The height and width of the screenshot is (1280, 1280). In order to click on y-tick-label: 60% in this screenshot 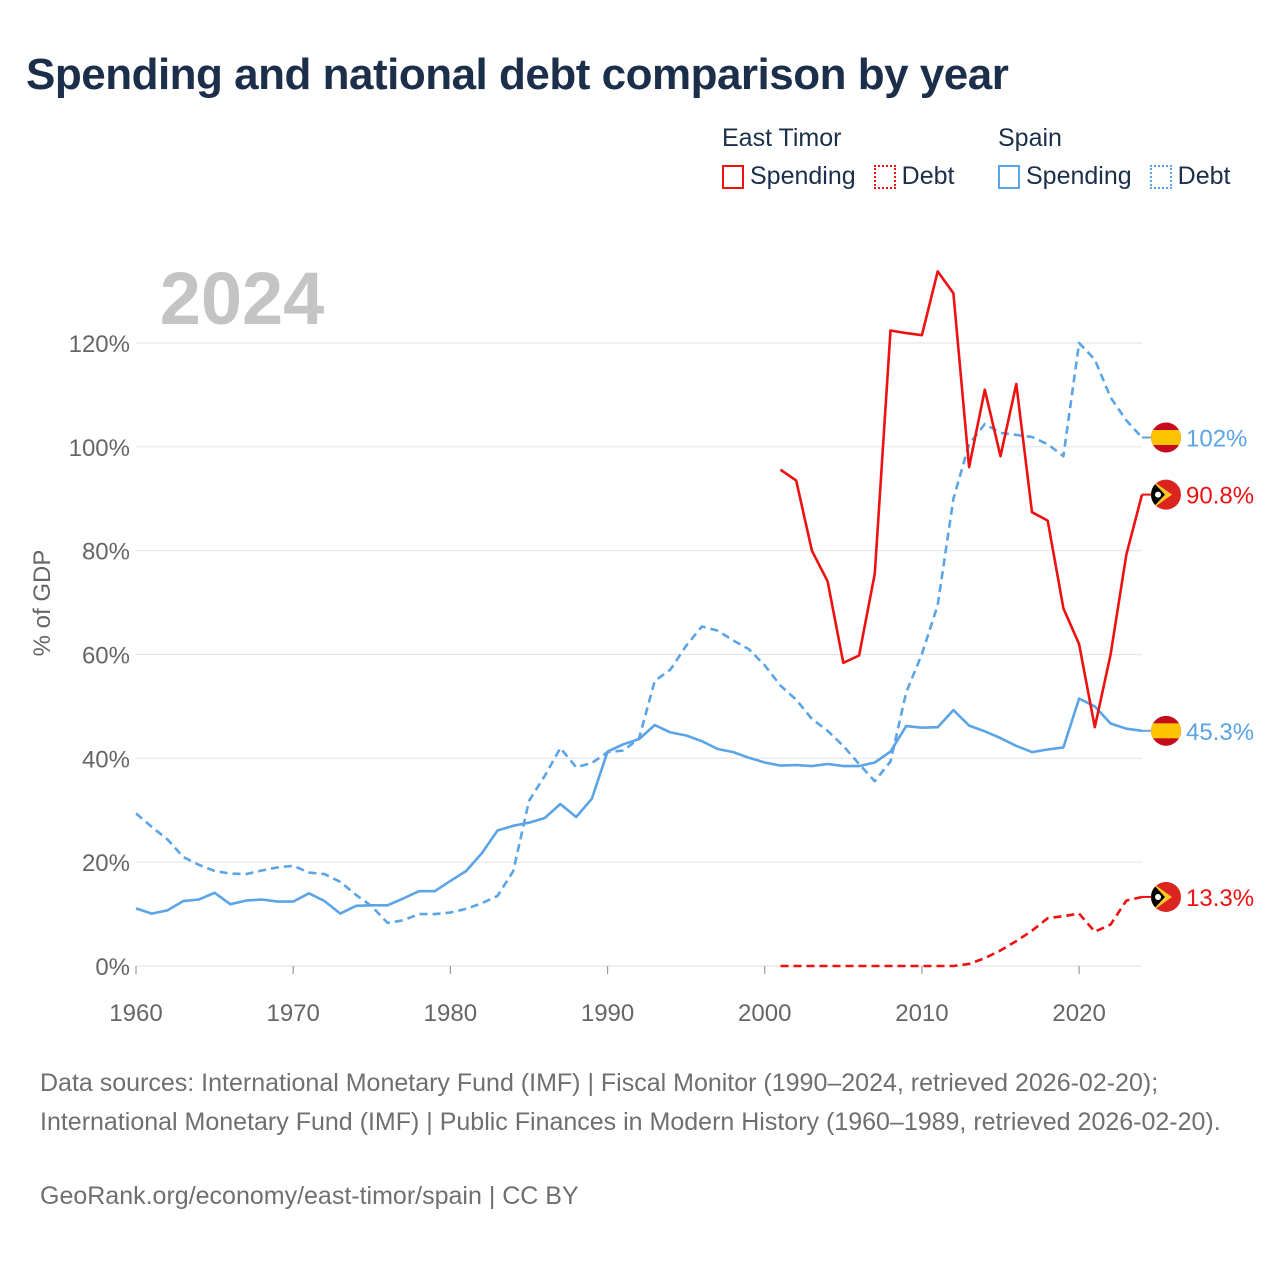, I will do `click(106, 656)`.